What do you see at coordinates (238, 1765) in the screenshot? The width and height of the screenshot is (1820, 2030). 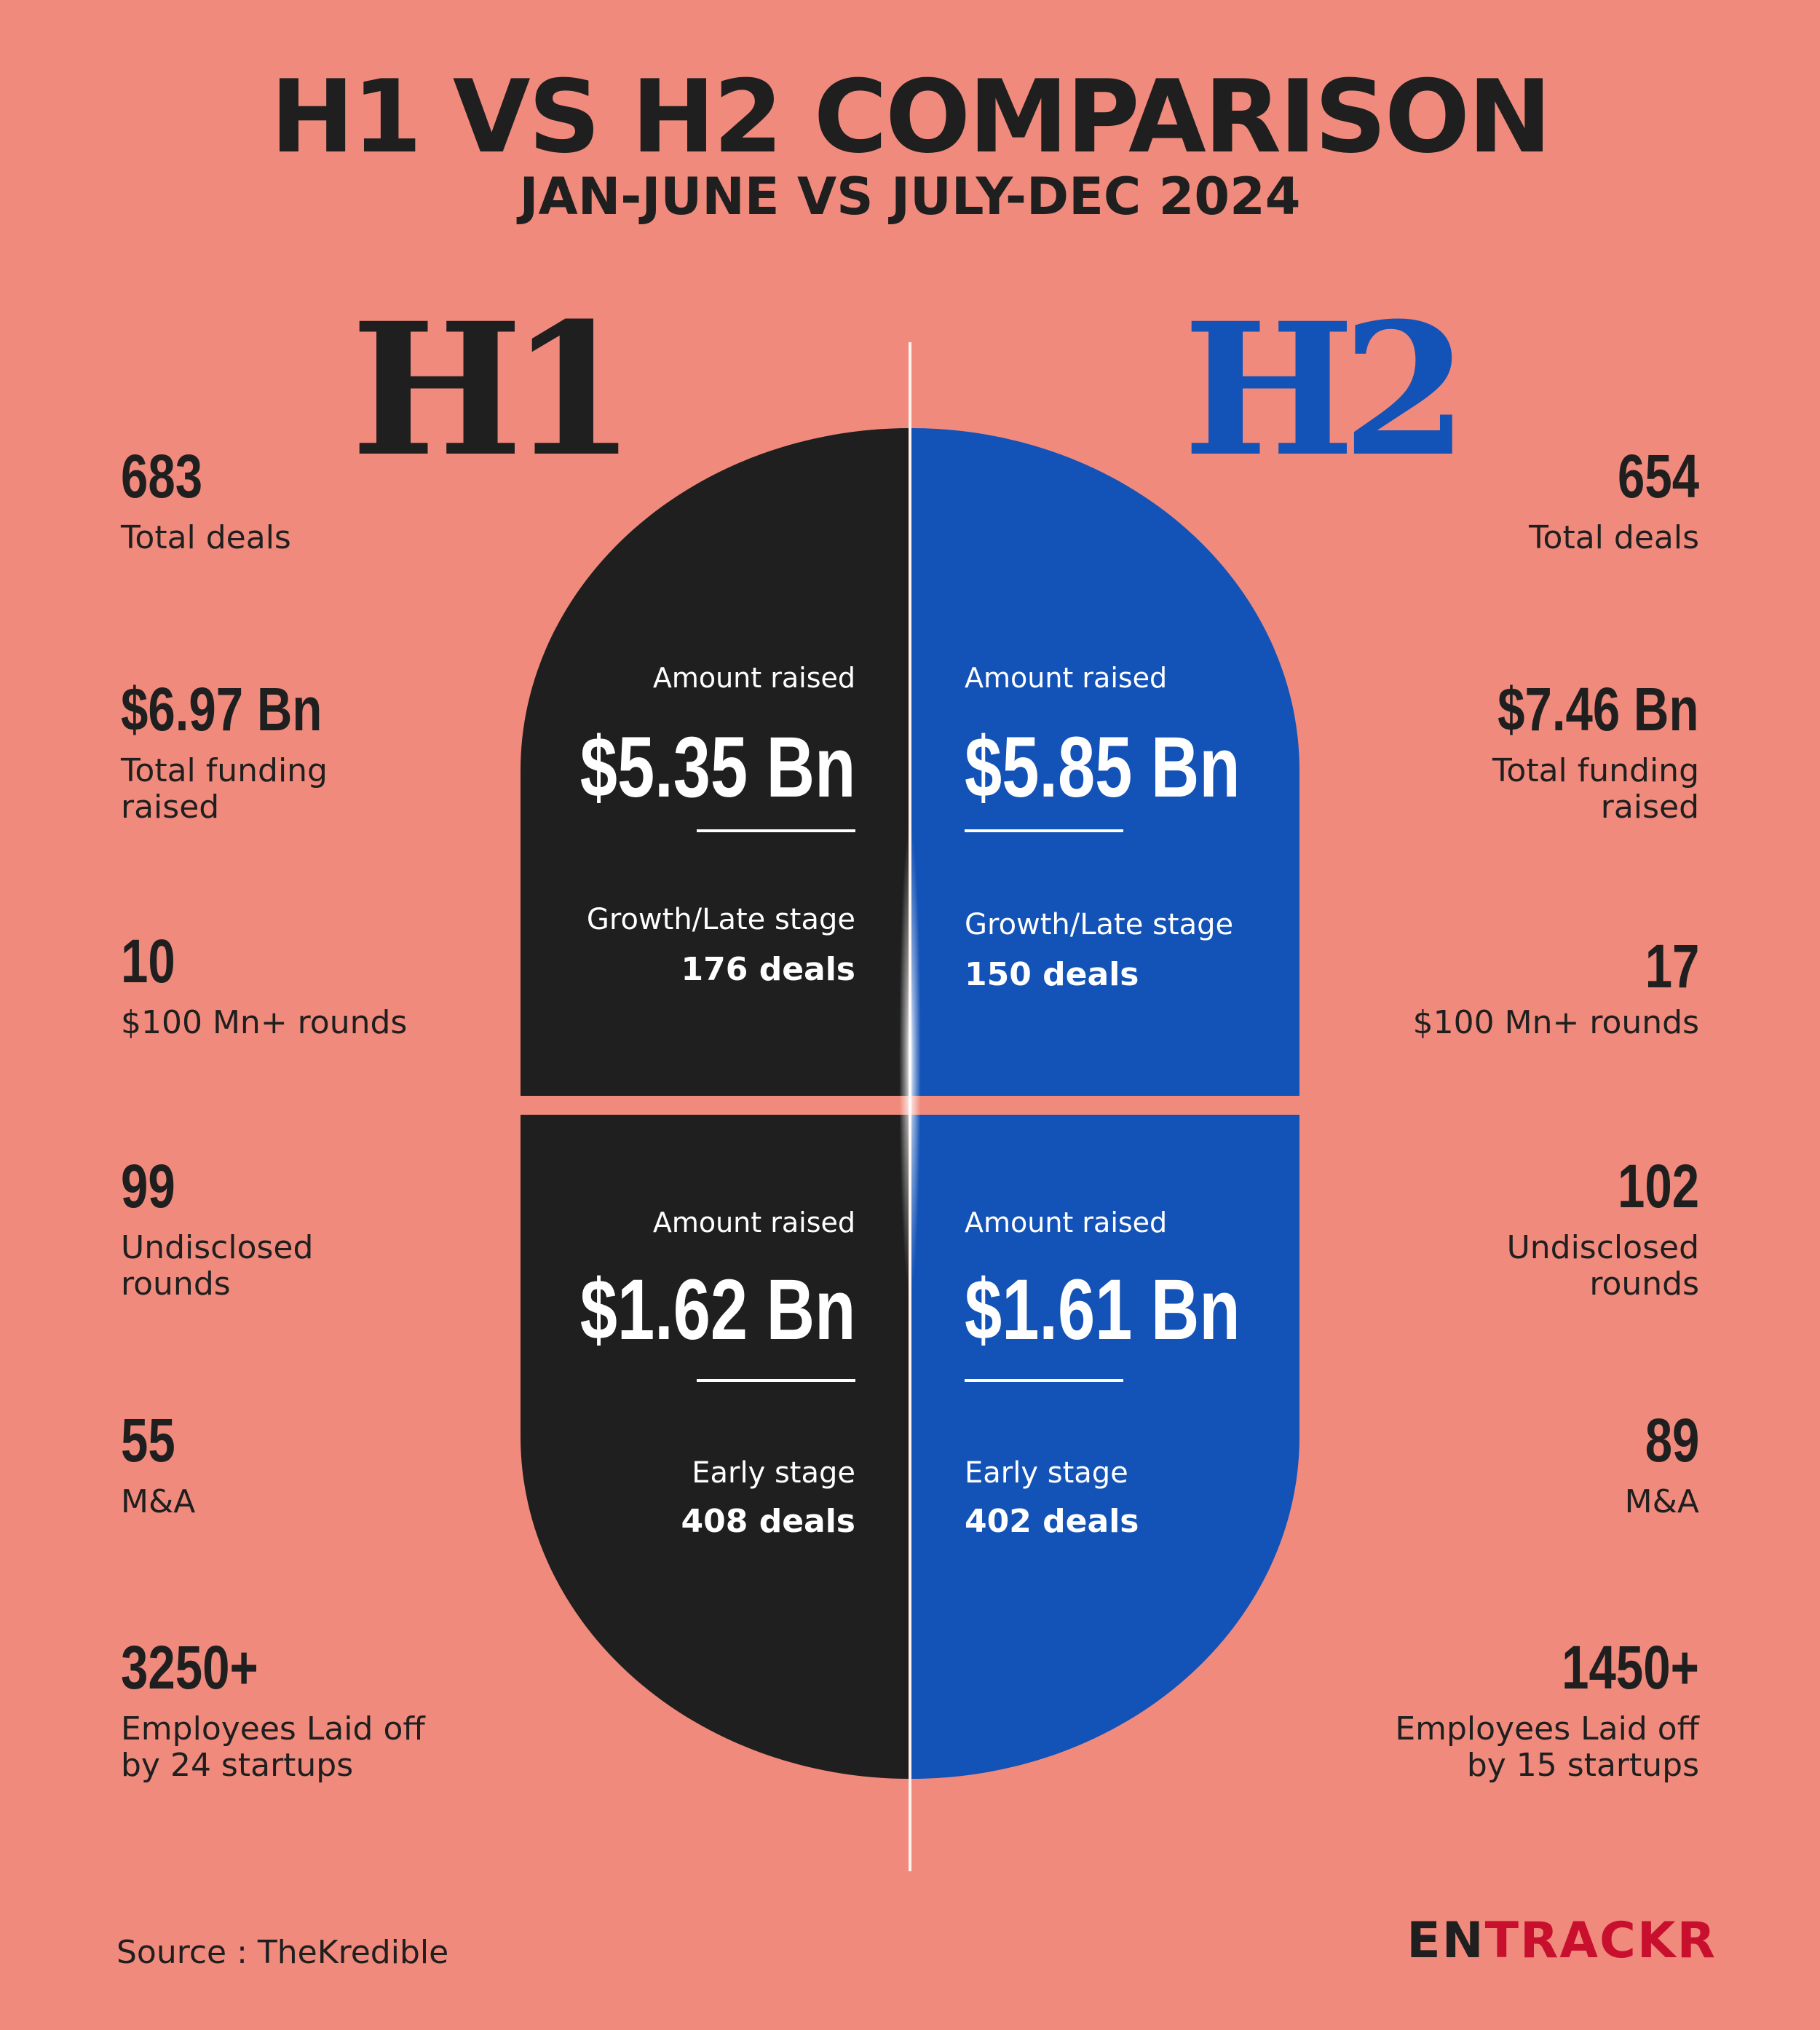 I see `h1-stat-label: by 24 startups` at bounding box center [238, 1765].